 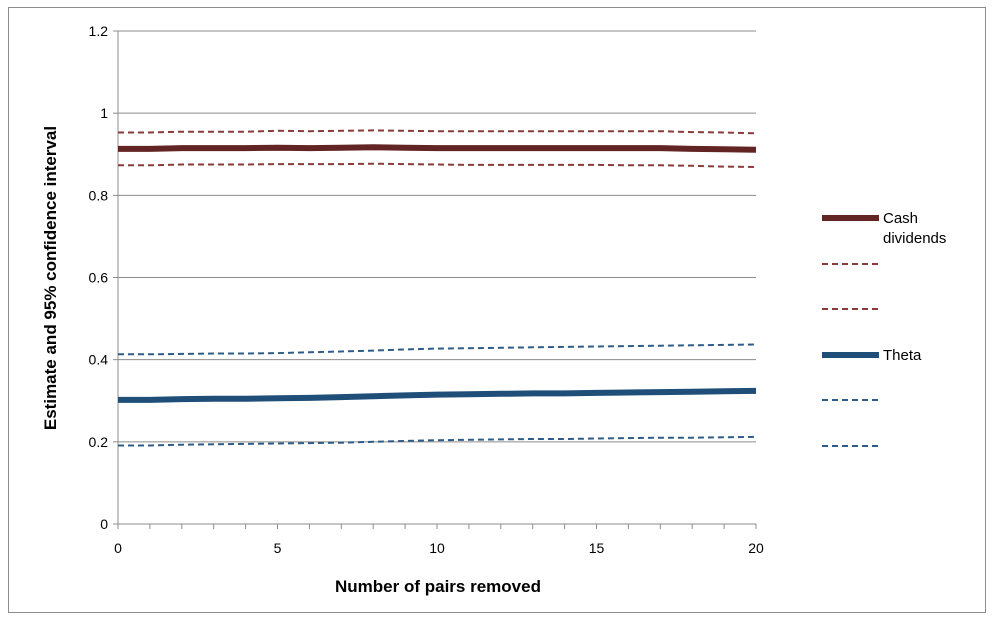 What do you see at coordinates (902, 355) in the screenshot?
I see `legend-label-4: Theta` at bounding box center [902, 355].